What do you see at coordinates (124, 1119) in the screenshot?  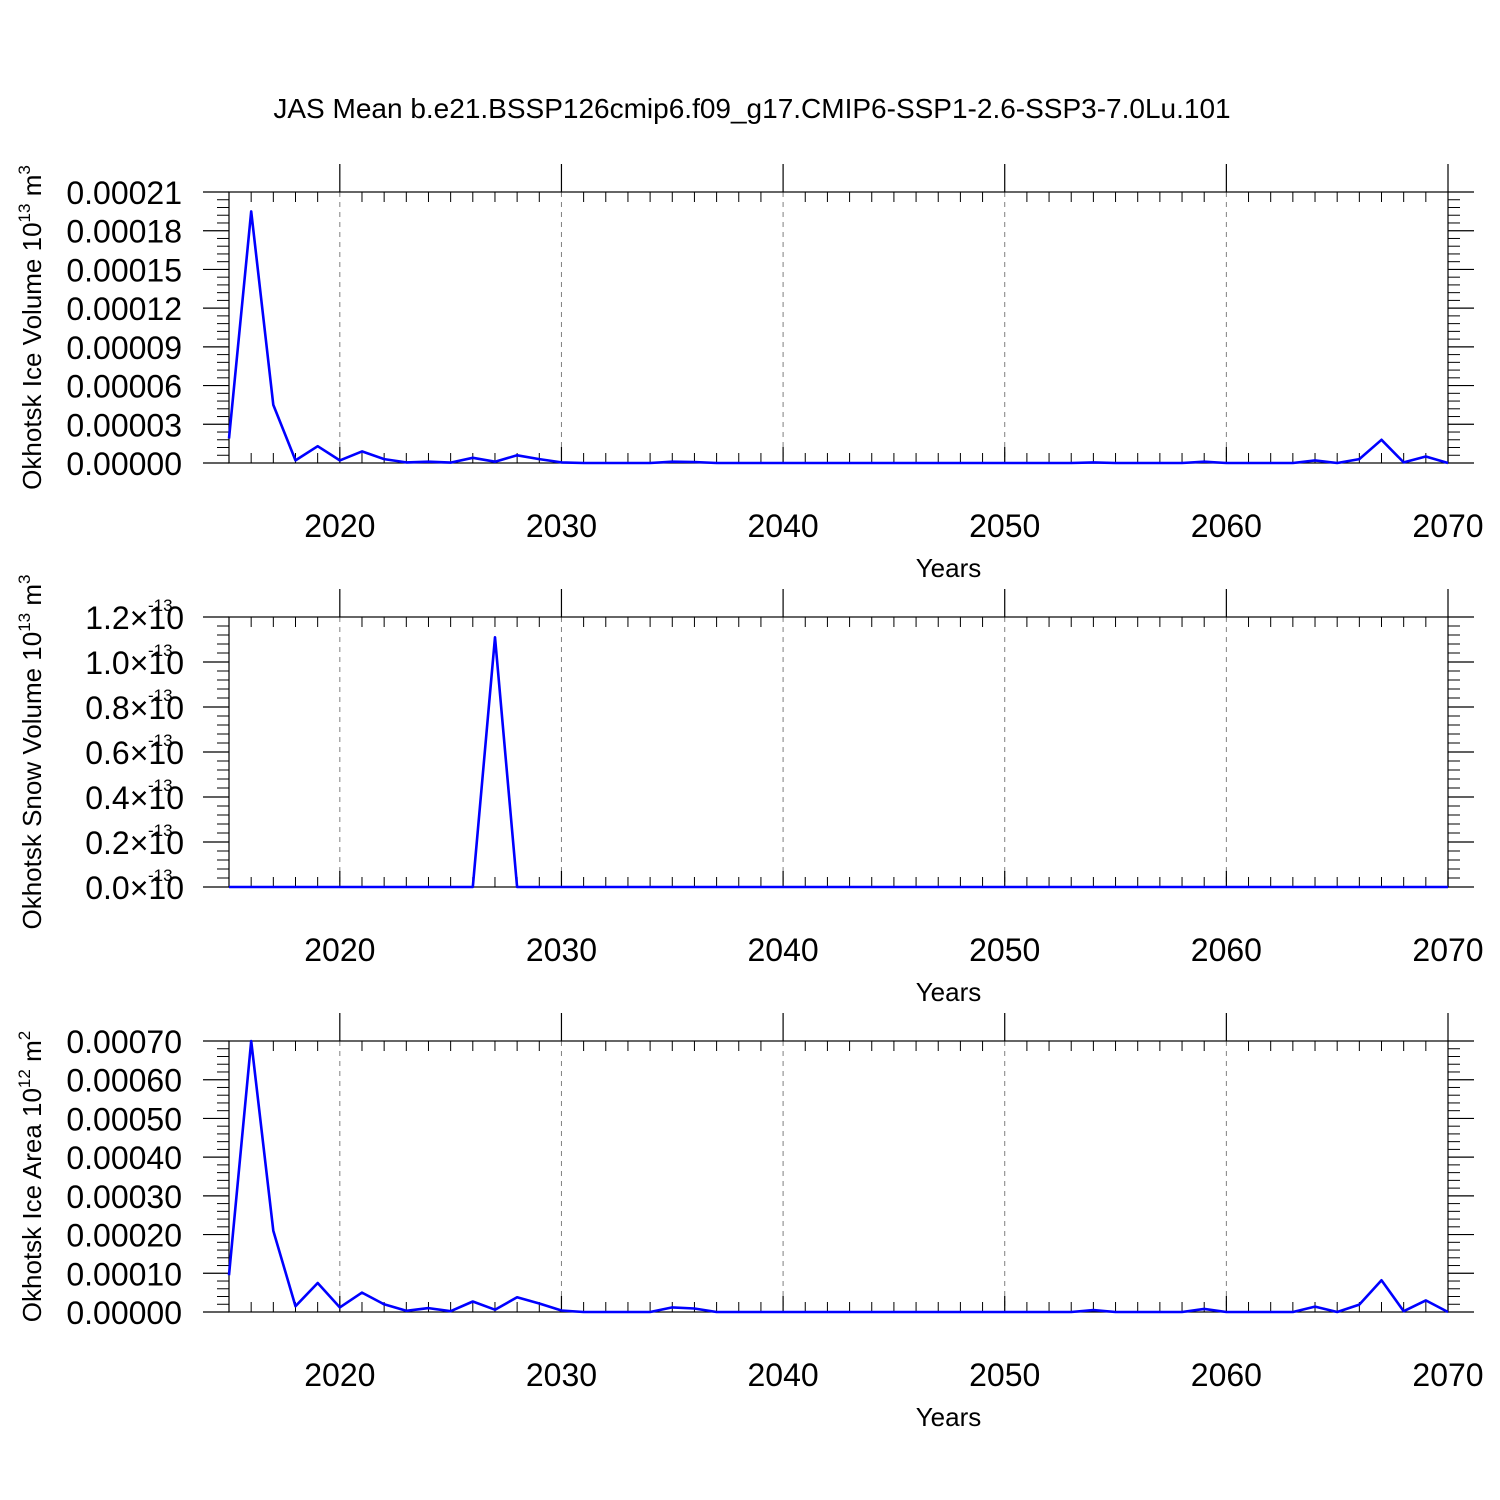 I see `y-tick-label: 0.00050` at bounding box center [124, 1119].